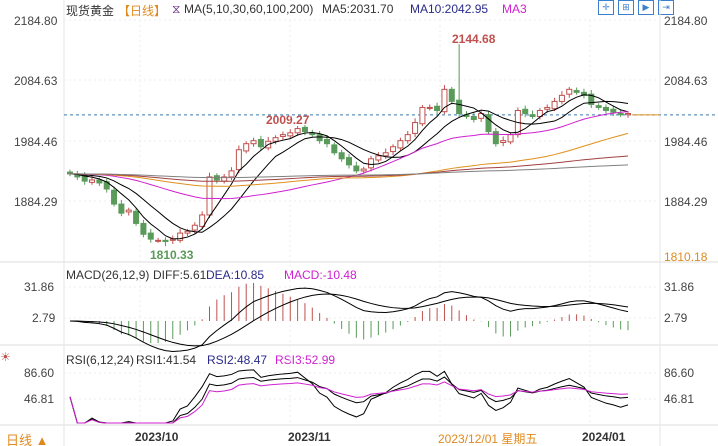  What do you see at coordinates (686, 257) in the screenshot?
I see `y-tick-right-min: 1810.18` at bounding box center [686, 257].